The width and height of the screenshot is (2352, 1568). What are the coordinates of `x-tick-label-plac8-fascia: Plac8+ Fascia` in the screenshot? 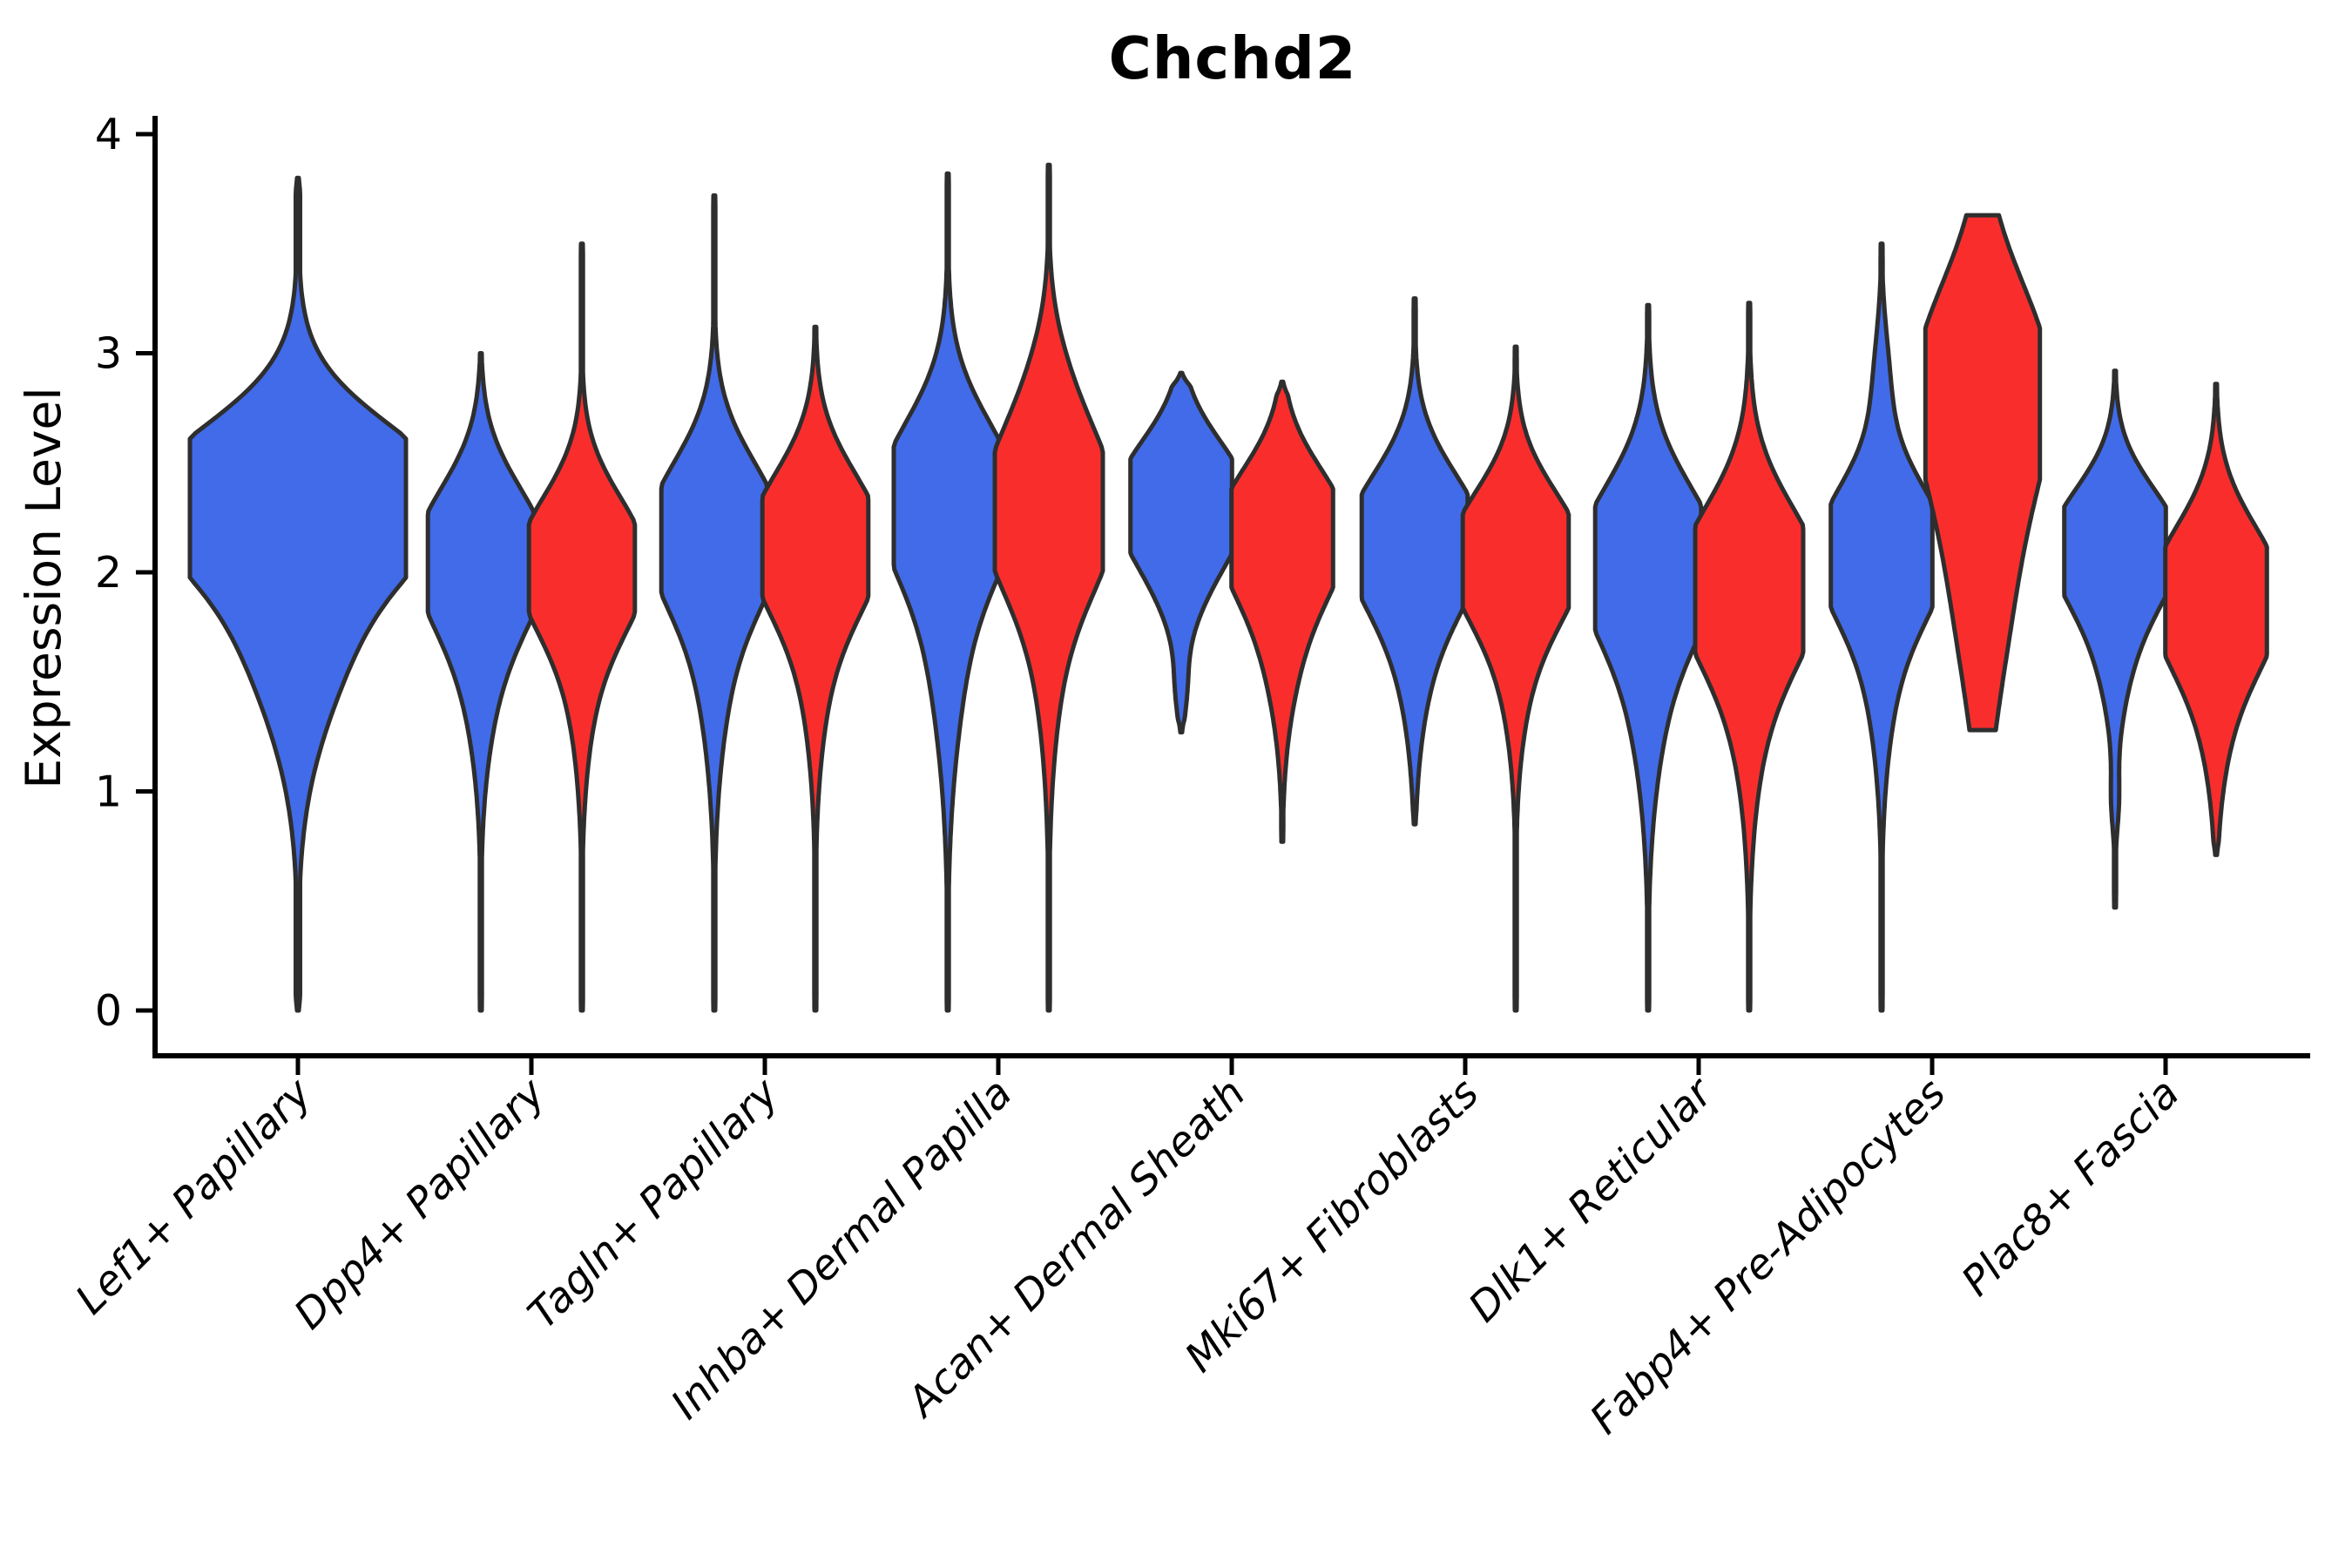 It's located at (2070, 1188).